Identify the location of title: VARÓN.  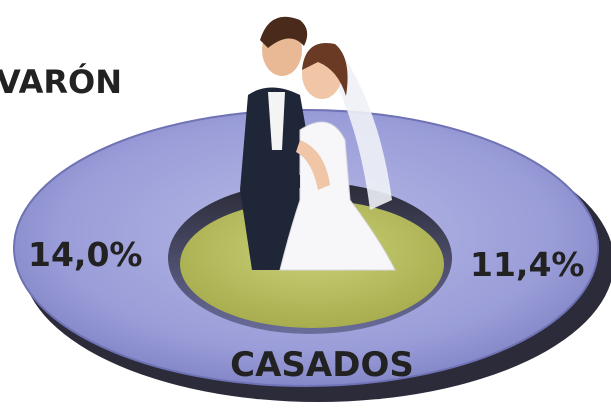
(61, 81).